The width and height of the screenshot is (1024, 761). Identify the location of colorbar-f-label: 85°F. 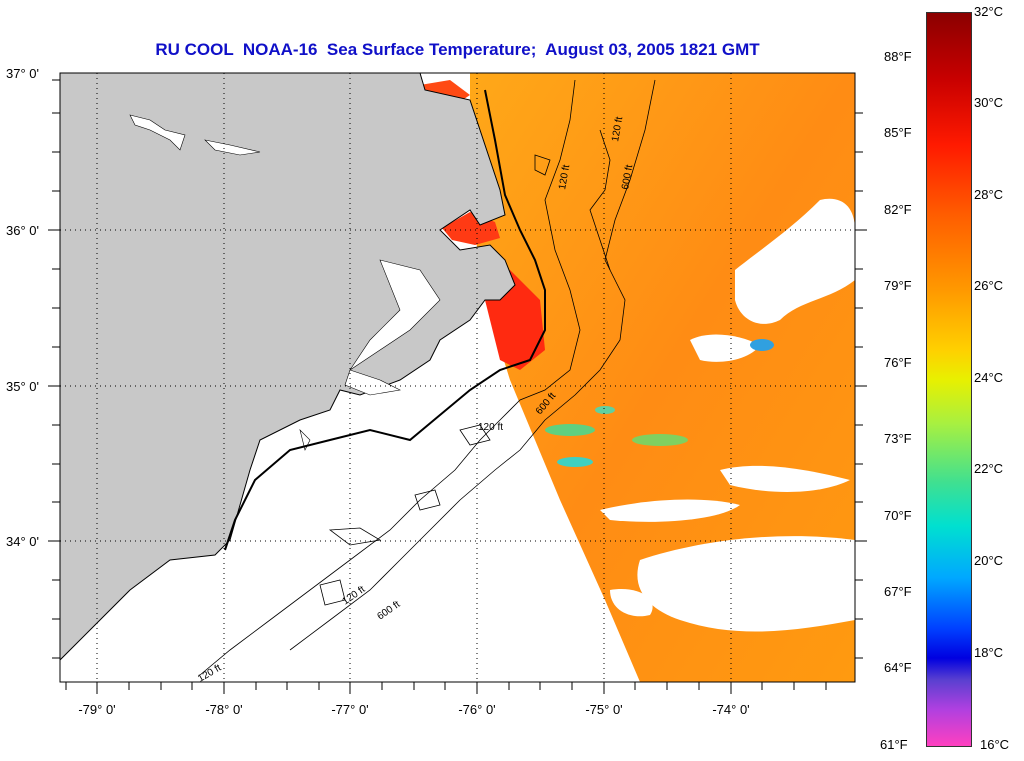
(898, 132).